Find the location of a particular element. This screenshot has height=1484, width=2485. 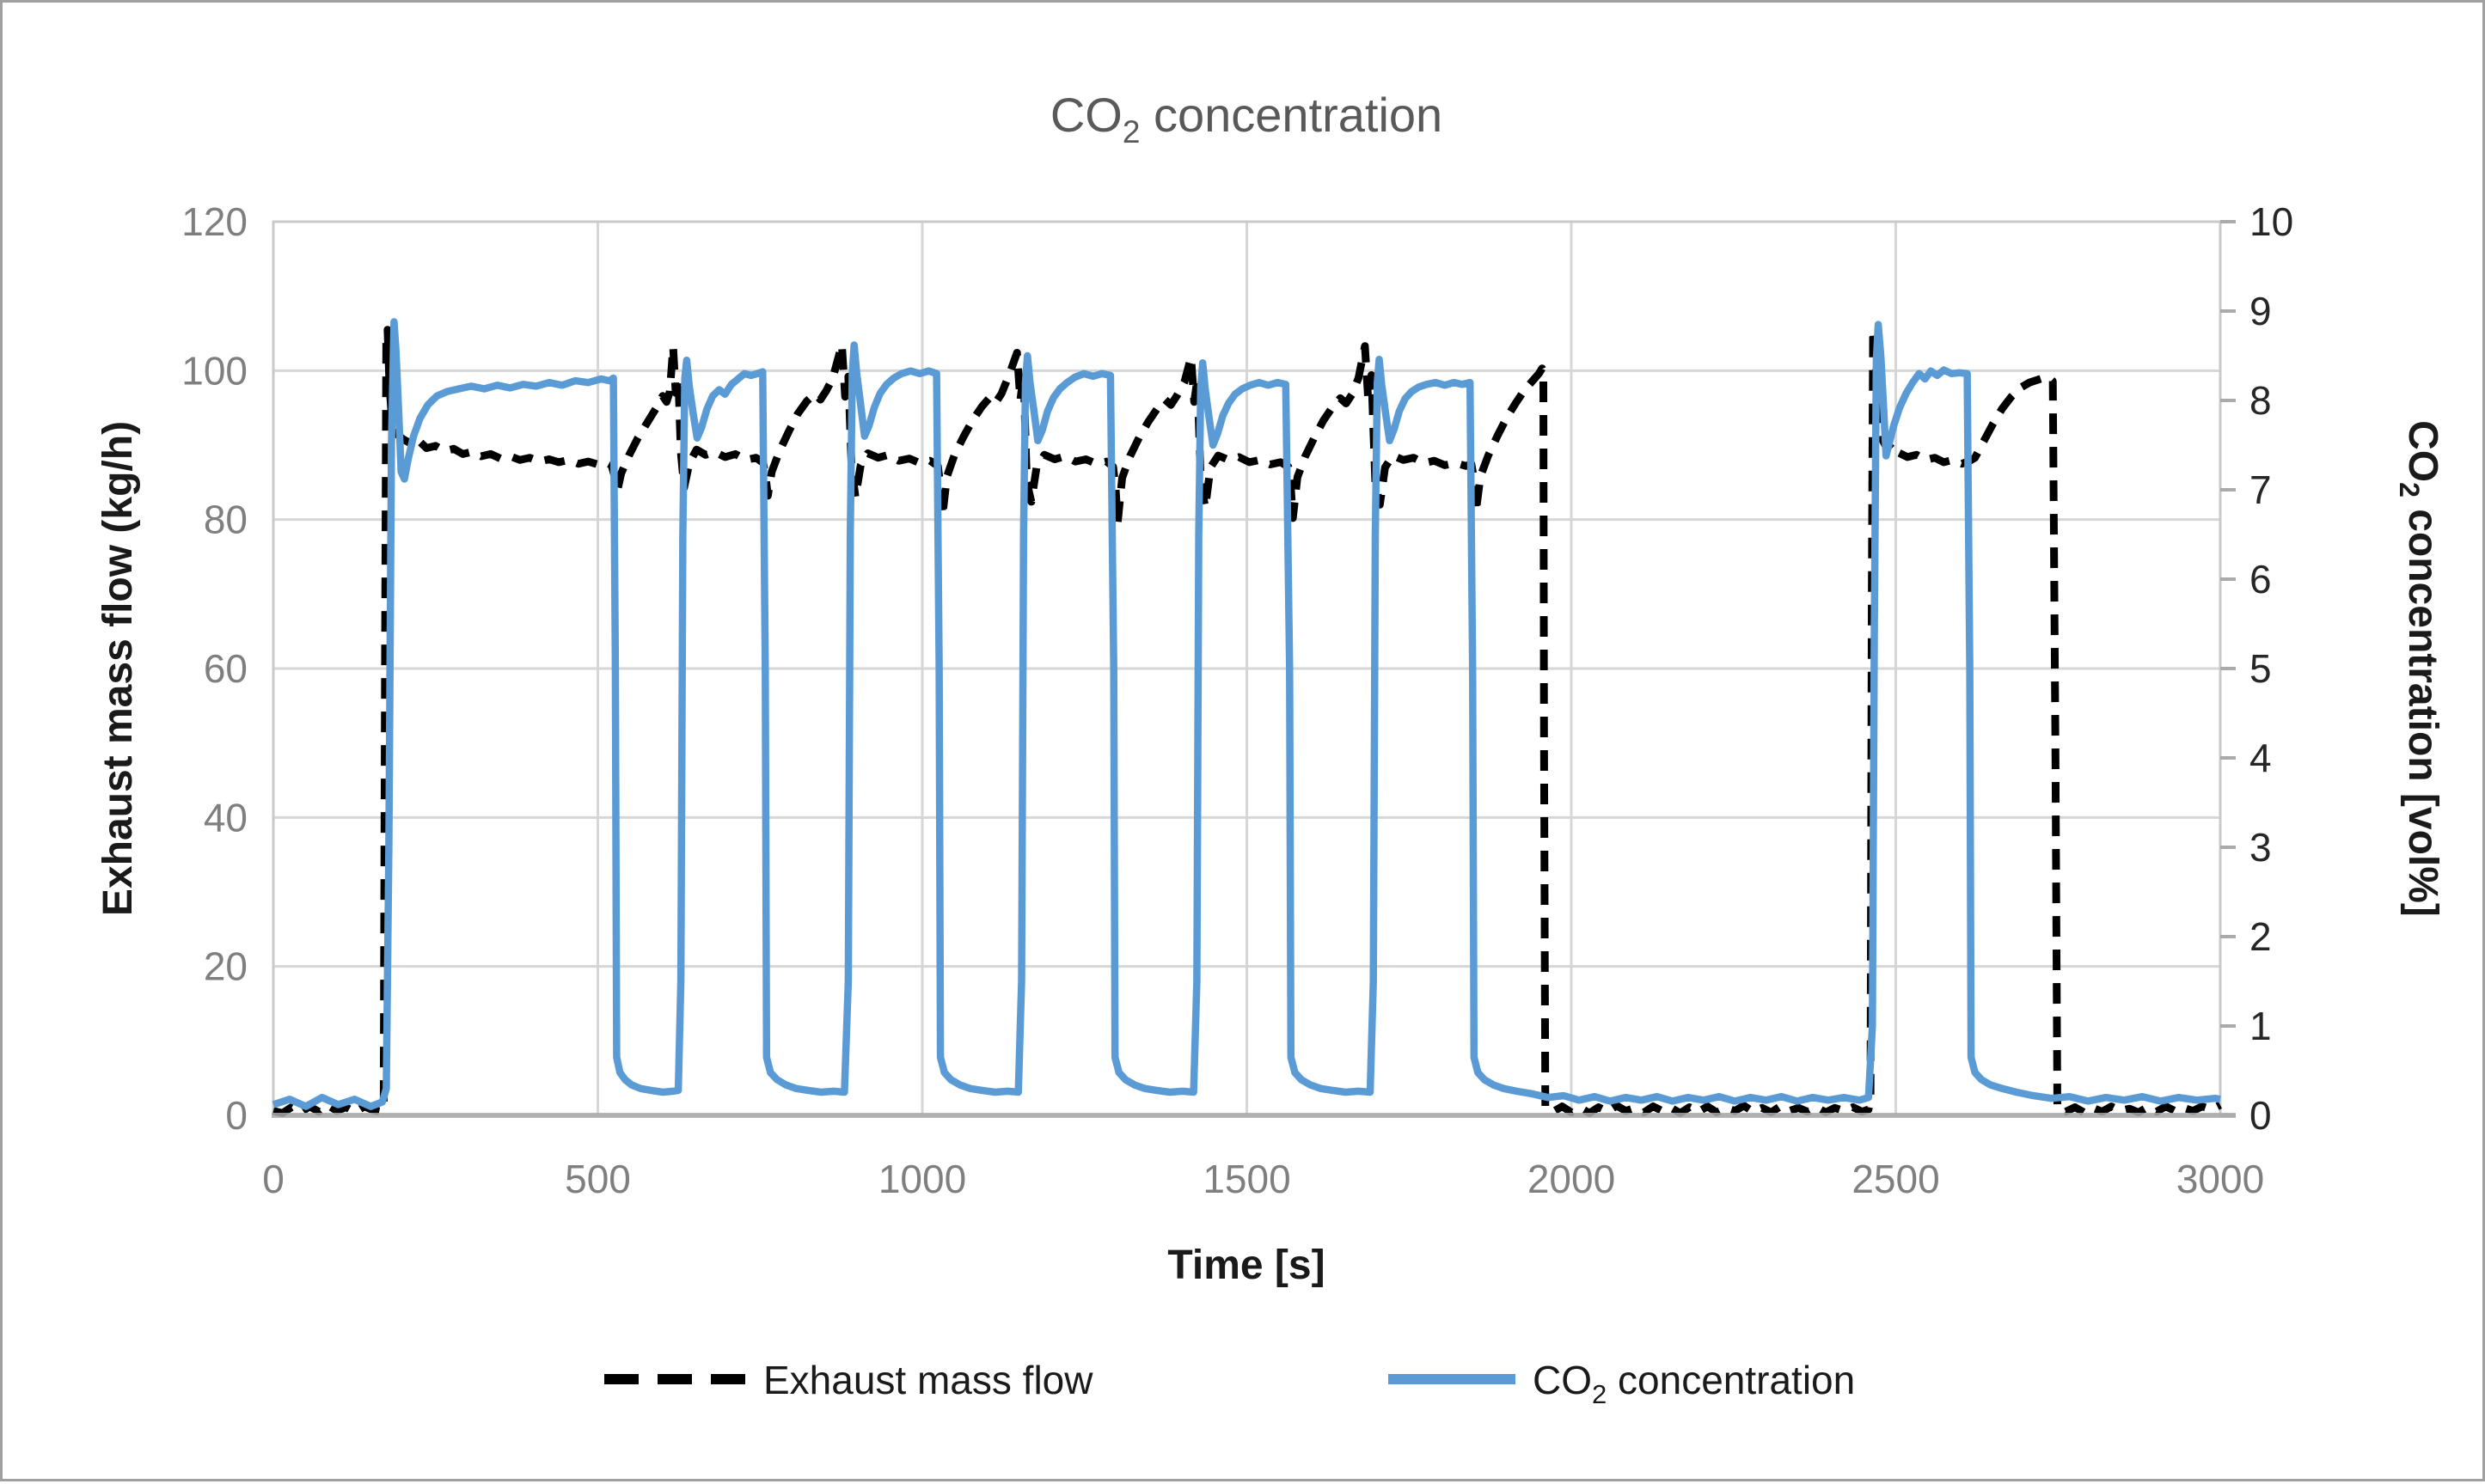

y-left-tick-label: 120 is located at coordinates (214, 221).